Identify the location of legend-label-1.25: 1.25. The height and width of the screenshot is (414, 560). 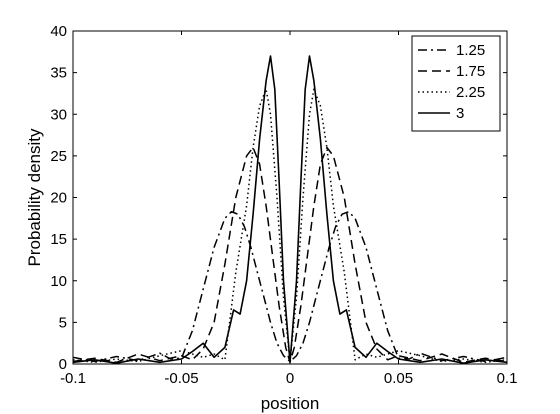
(470, 50).